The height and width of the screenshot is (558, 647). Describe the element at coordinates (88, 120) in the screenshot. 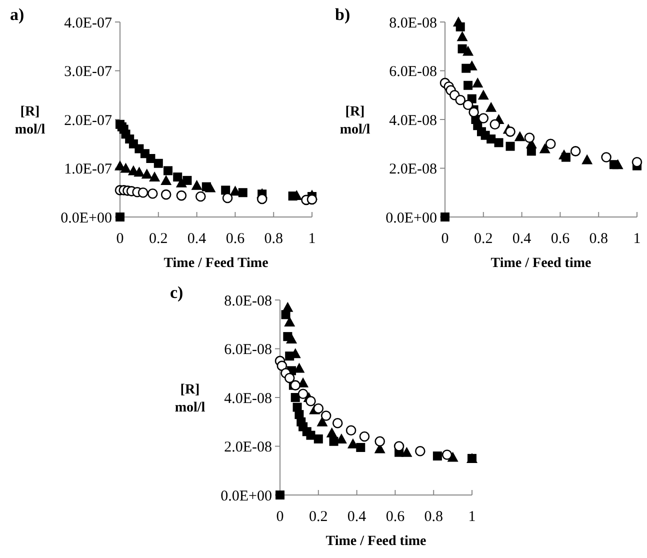

I see `y-tick-label: 2.0E-07` at that location.